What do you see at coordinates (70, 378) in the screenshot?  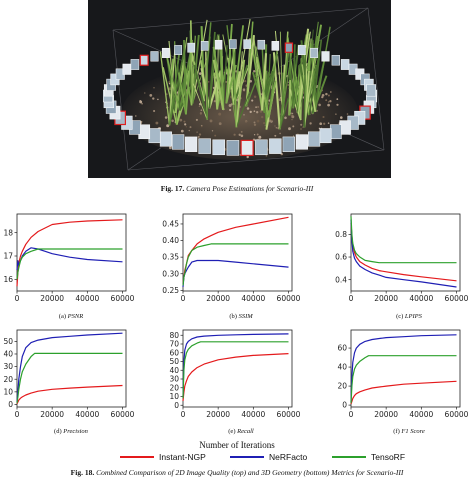 I see `series-line-tensorf` at bounding box center [70, 378].